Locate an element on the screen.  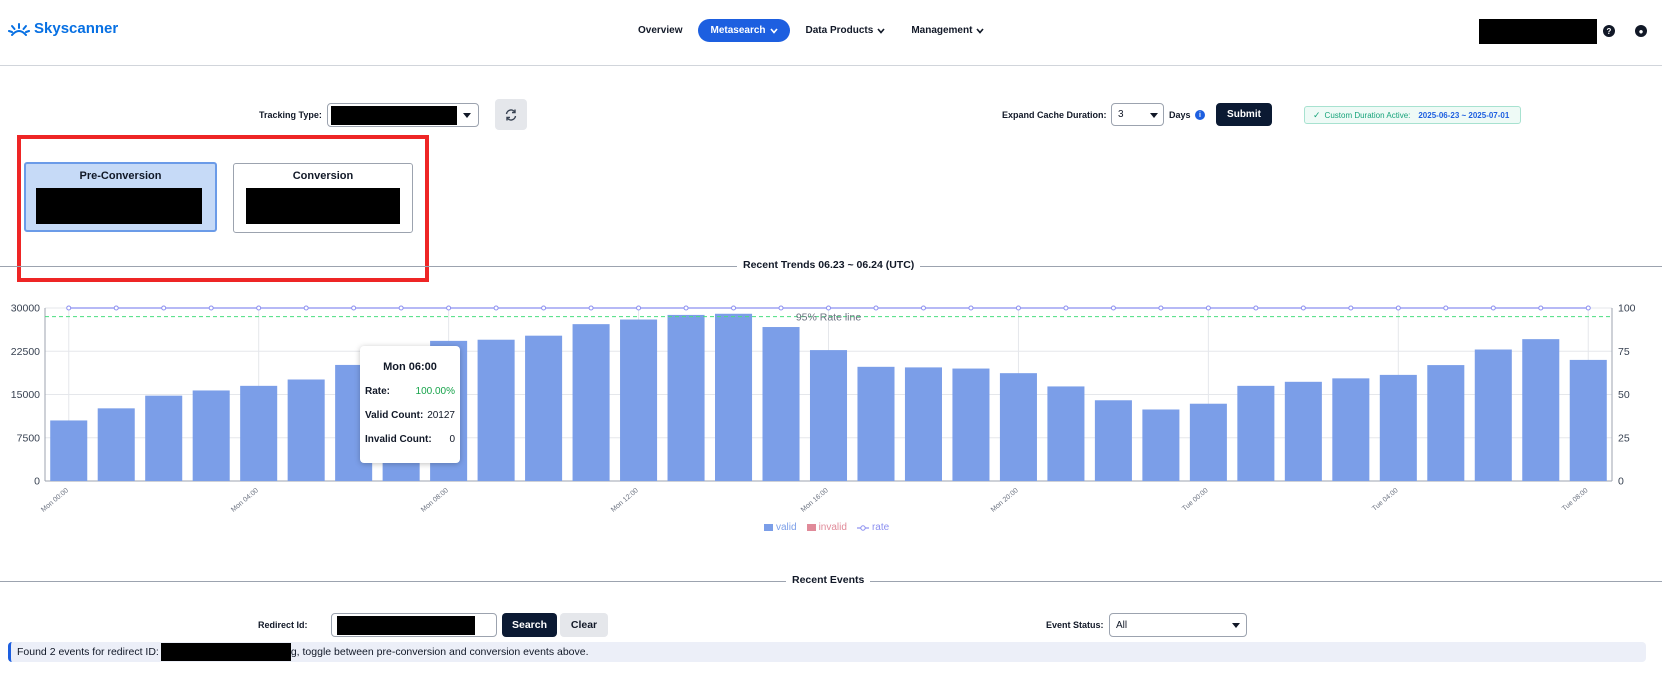
check-icon: ✓ is located at coordinates (1317, 114).